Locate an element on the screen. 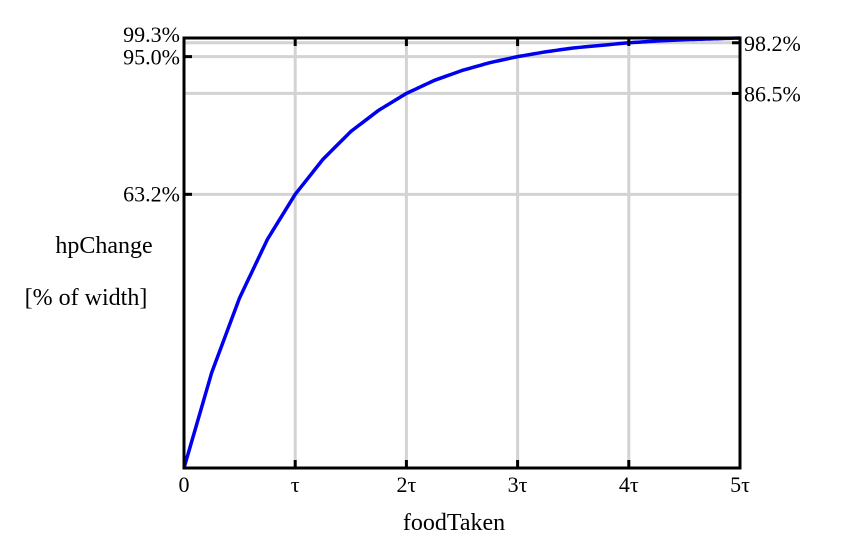 The image size is (858, 552). y-tick-label-left: 63.2% is located at coordinates (151, 193).